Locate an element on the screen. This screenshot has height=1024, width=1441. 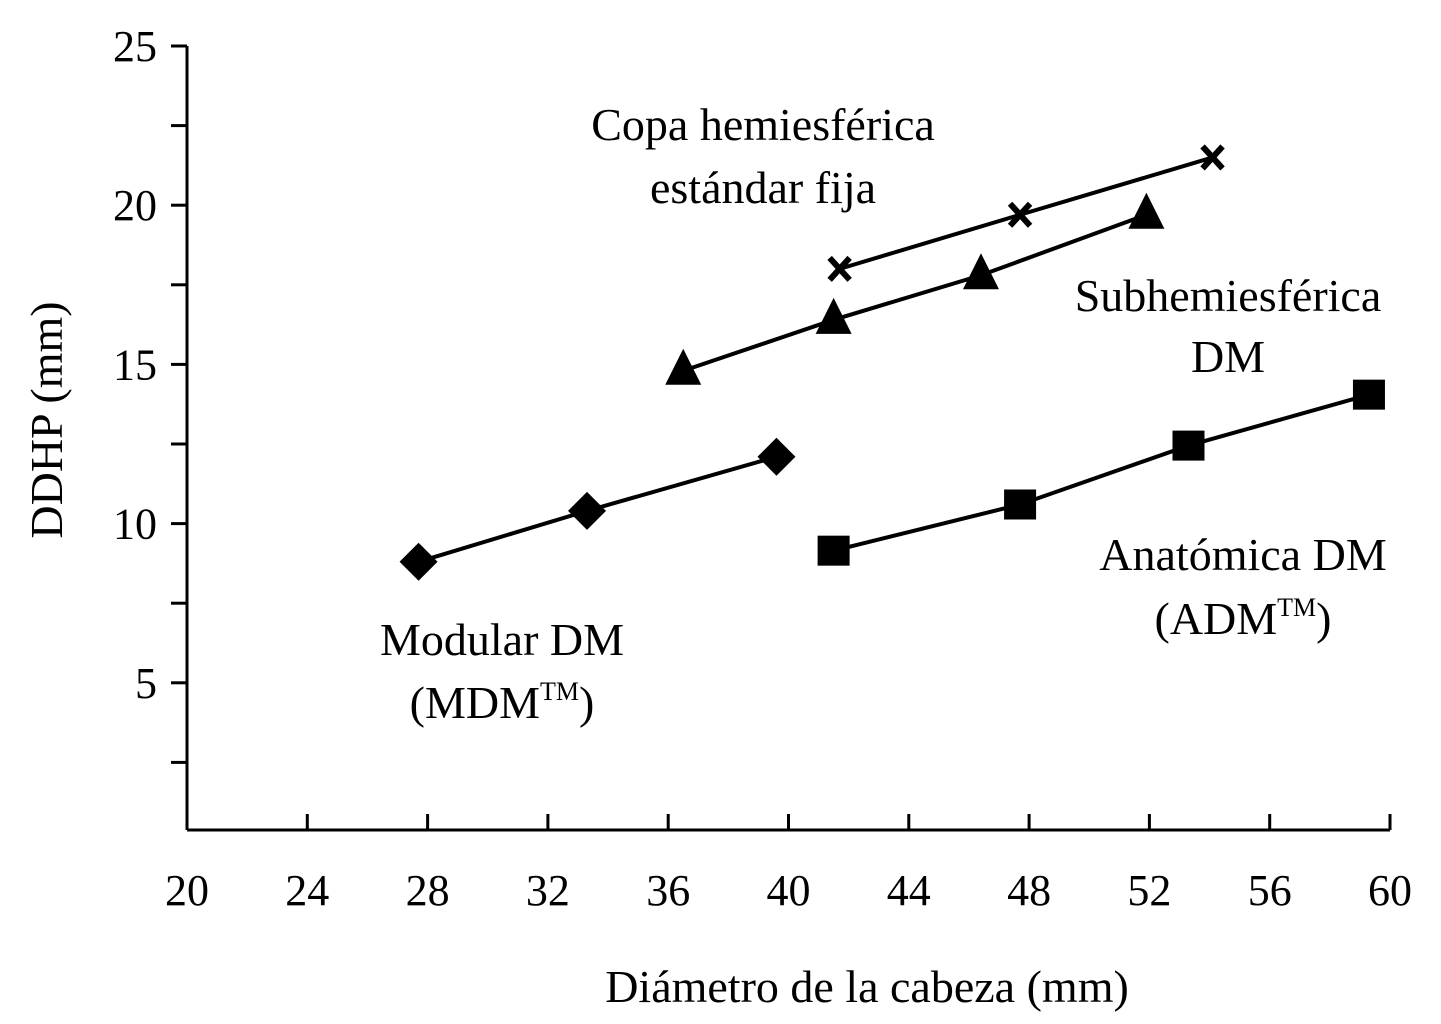
x-axis-label: Diámetro de la cabeza (mm) is located at coordinates (867, 986).